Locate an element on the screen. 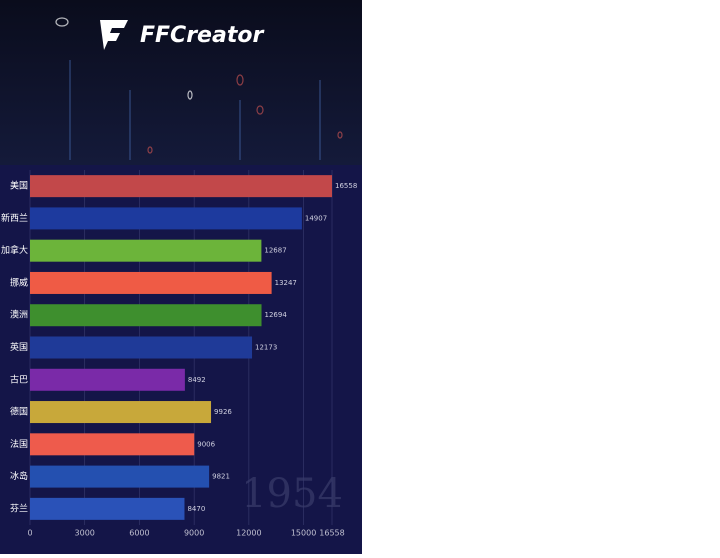  logo-icon is located at coordinates (114, 35).